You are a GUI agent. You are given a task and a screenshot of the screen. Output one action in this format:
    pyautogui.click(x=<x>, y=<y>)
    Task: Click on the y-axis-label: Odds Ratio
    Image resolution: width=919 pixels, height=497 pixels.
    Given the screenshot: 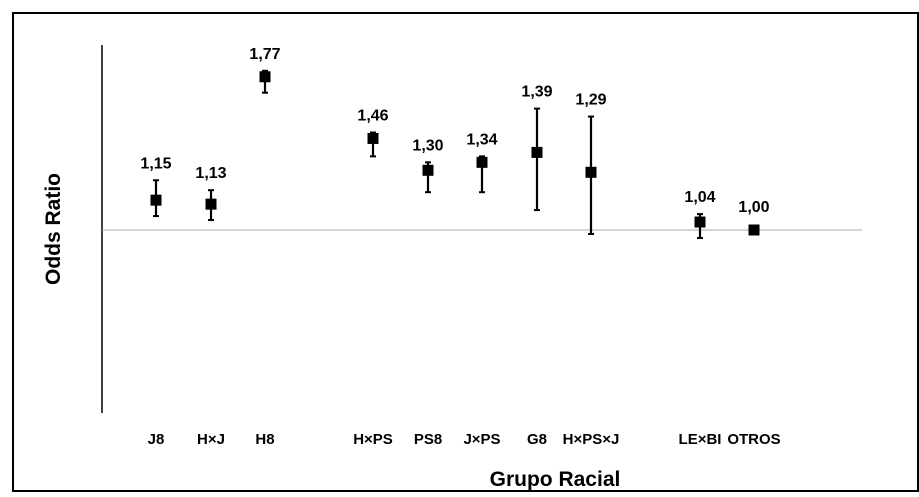 What is the action you would take?
    pyautogui.click(x=53, y=229)
    